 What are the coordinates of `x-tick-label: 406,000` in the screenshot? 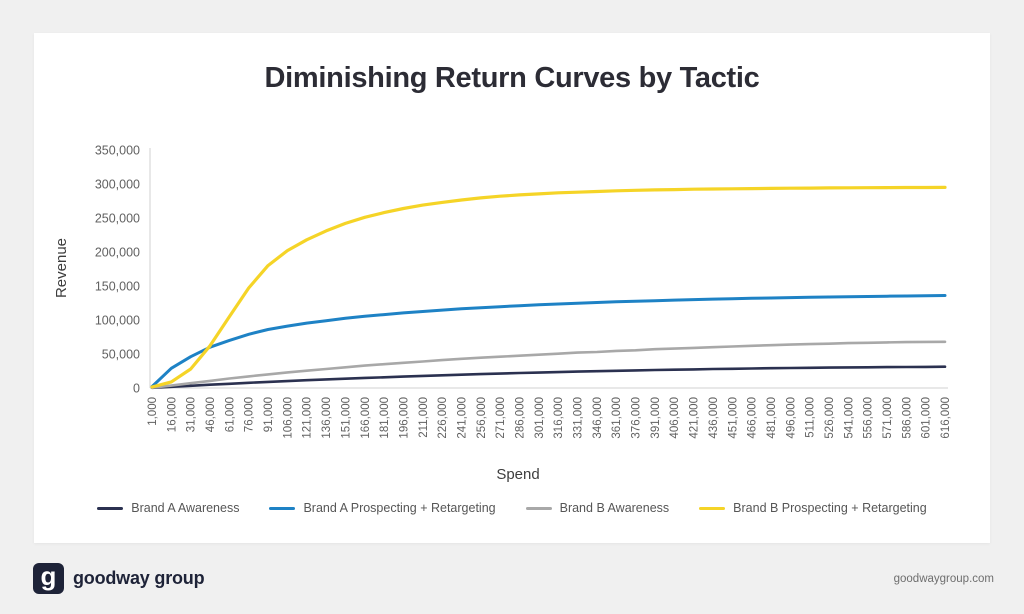 It's located at (675, 418).